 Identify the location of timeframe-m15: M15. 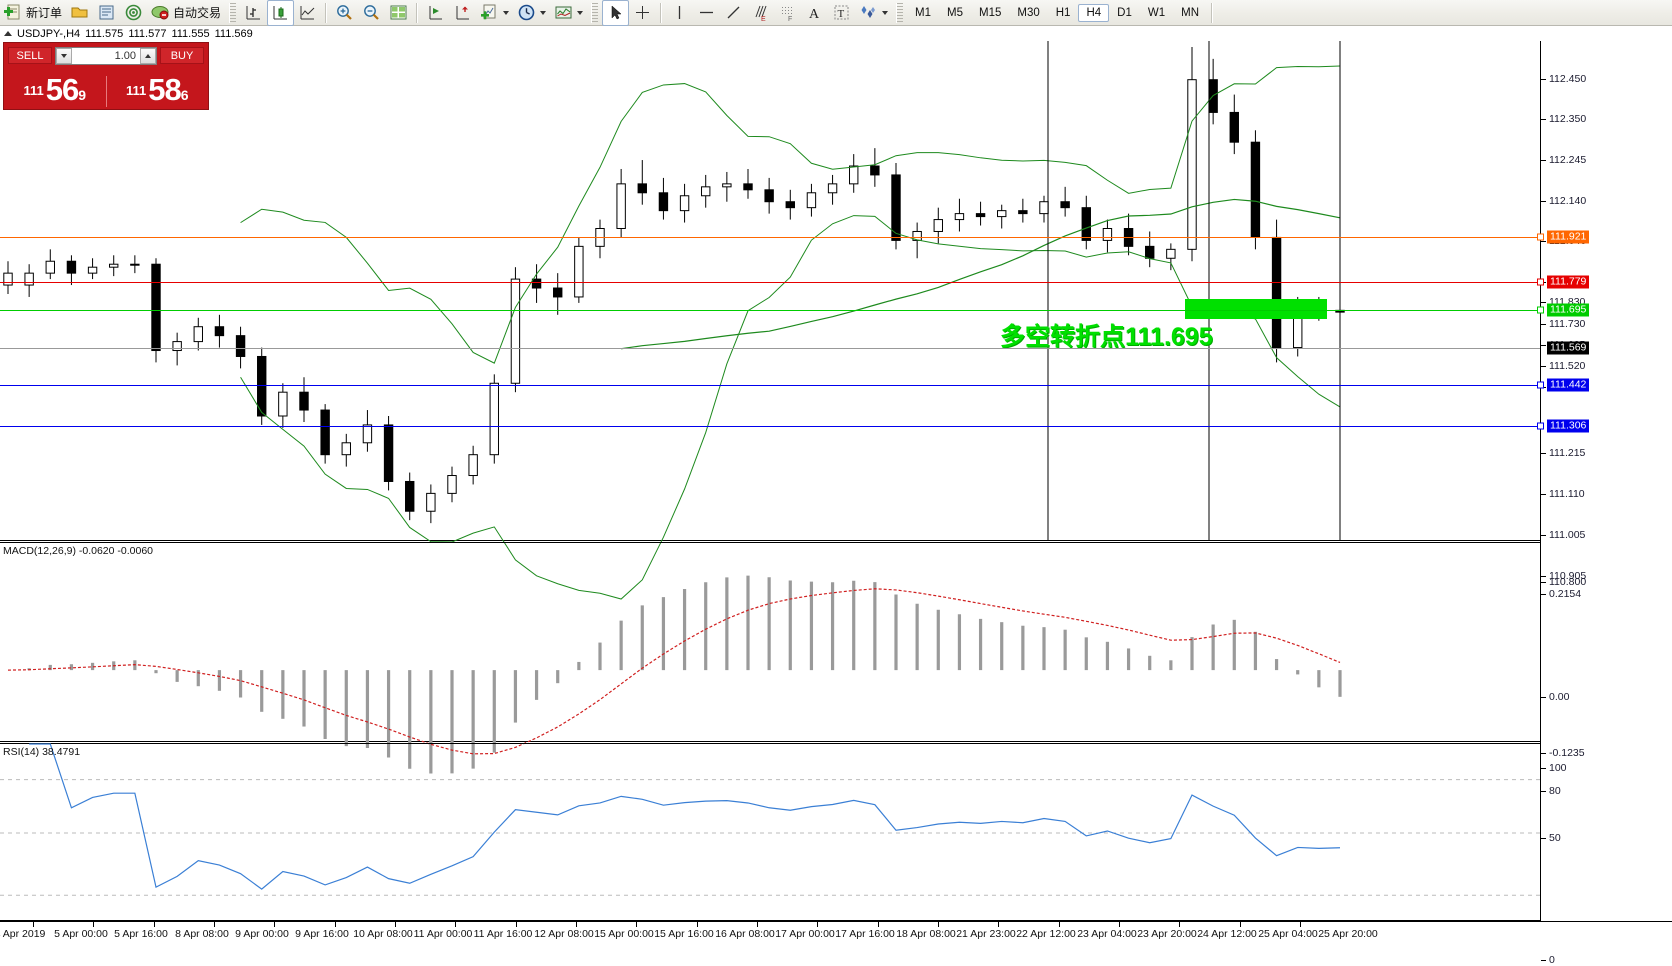
(990, 12).